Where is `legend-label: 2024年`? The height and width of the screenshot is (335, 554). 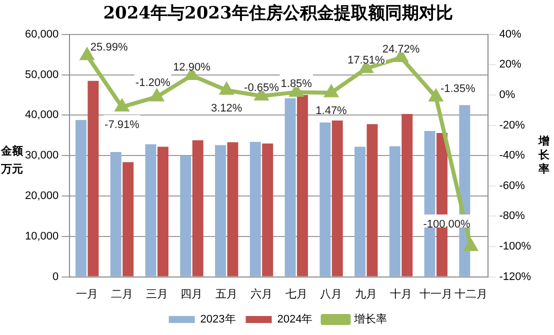
legend-label: 2024年 is located at coordinates (295, 320).